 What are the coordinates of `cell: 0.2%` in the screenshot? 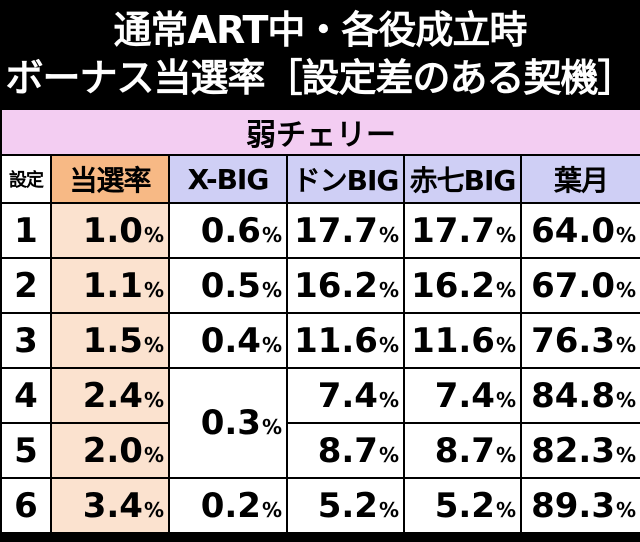 It's located at (228, 505).